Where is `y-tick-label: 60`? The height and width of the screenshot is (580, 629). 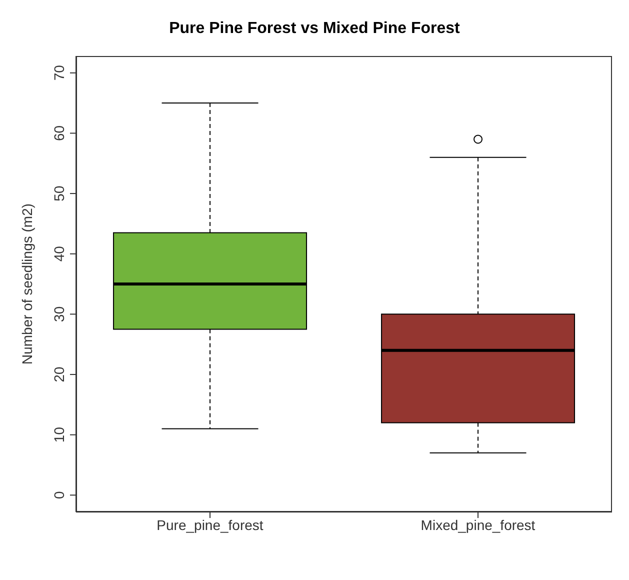 y-tick-label: 60 is located at coordinates (59, 133).